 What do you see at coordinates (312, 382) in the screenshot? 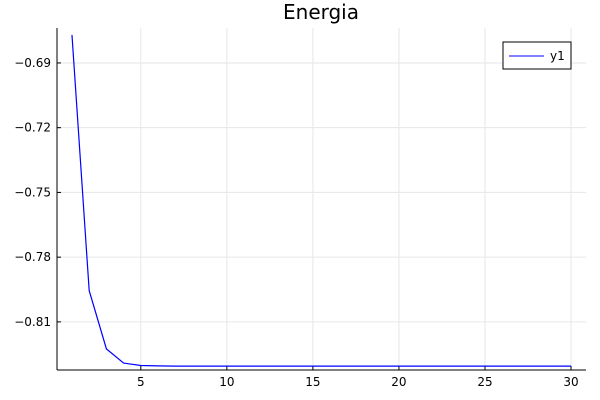
I see `x-tick-label: 15` at bounding box center [312, 382].